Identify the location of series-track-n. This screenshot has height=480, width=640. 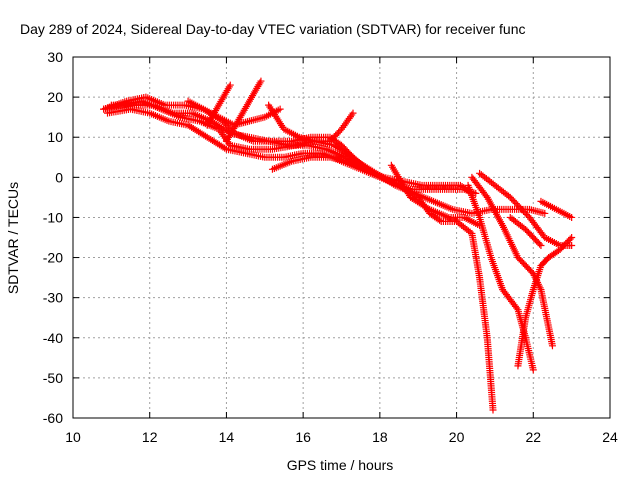
(545, 302).